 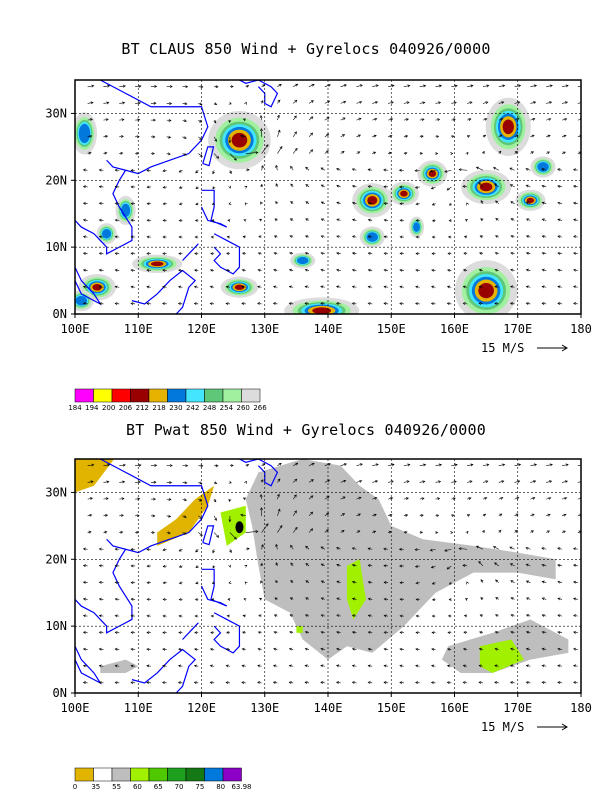 I want to click on y-tick-label: 10N, so click(x=56, y=626).